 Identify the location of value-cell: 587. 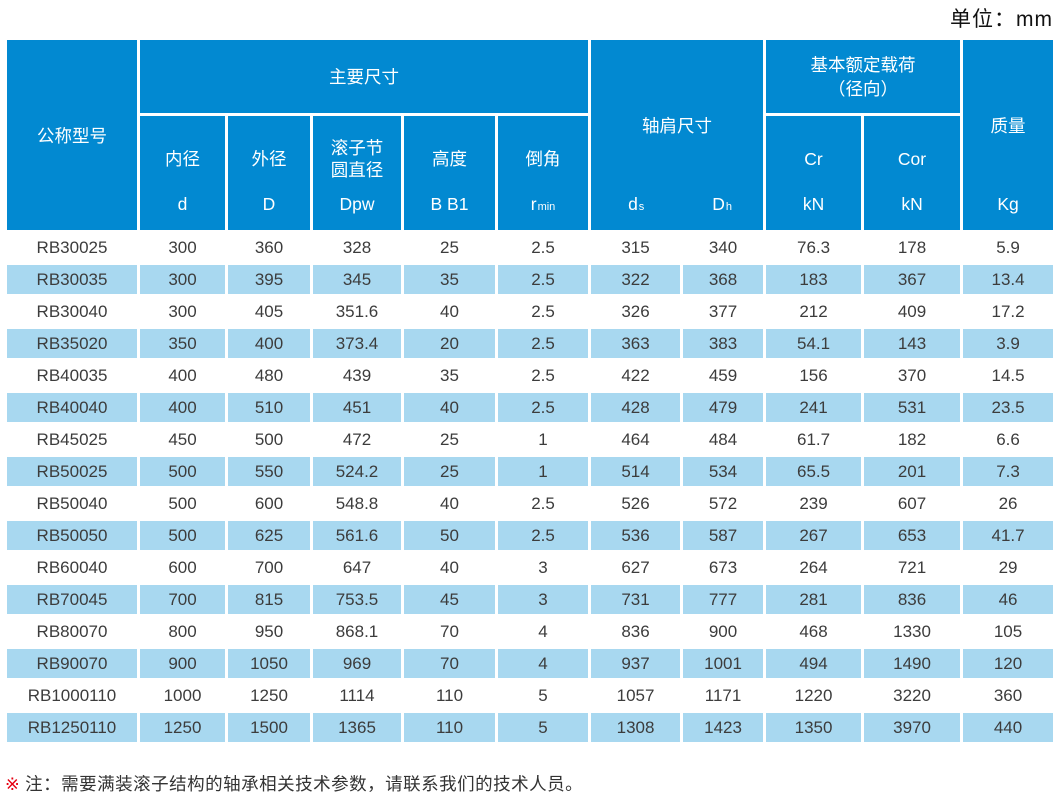
(723, 535).